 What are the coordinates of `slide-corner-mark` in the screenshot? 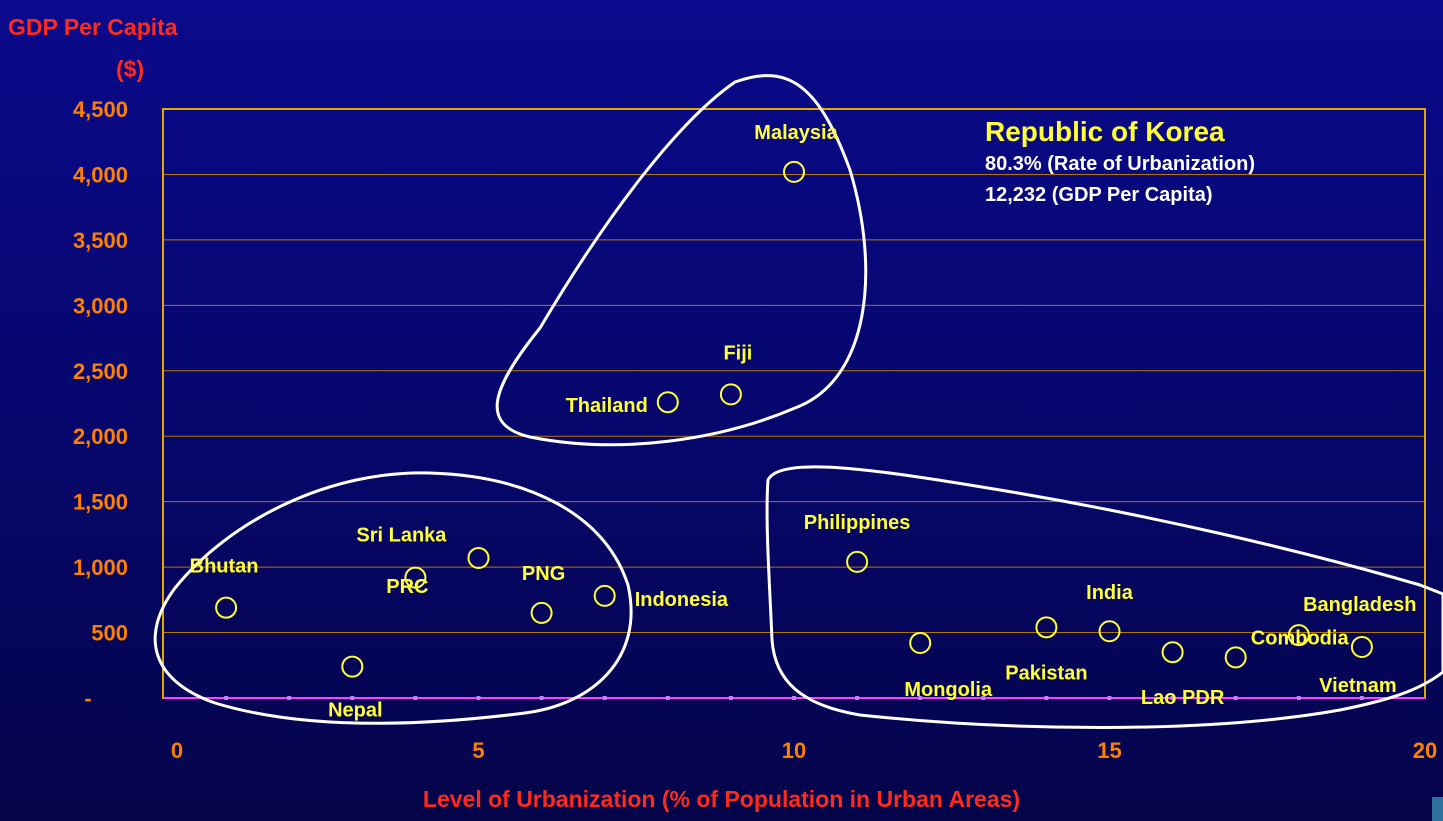 It's located at (1437, 809).